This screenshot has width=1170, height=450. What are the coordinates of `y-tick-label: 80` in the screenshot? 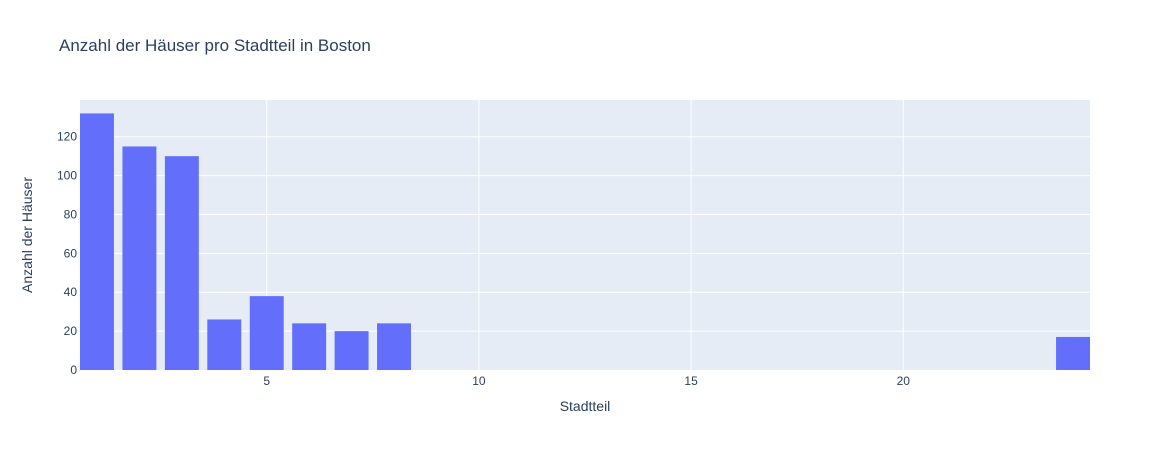 It's located at (71, 214).